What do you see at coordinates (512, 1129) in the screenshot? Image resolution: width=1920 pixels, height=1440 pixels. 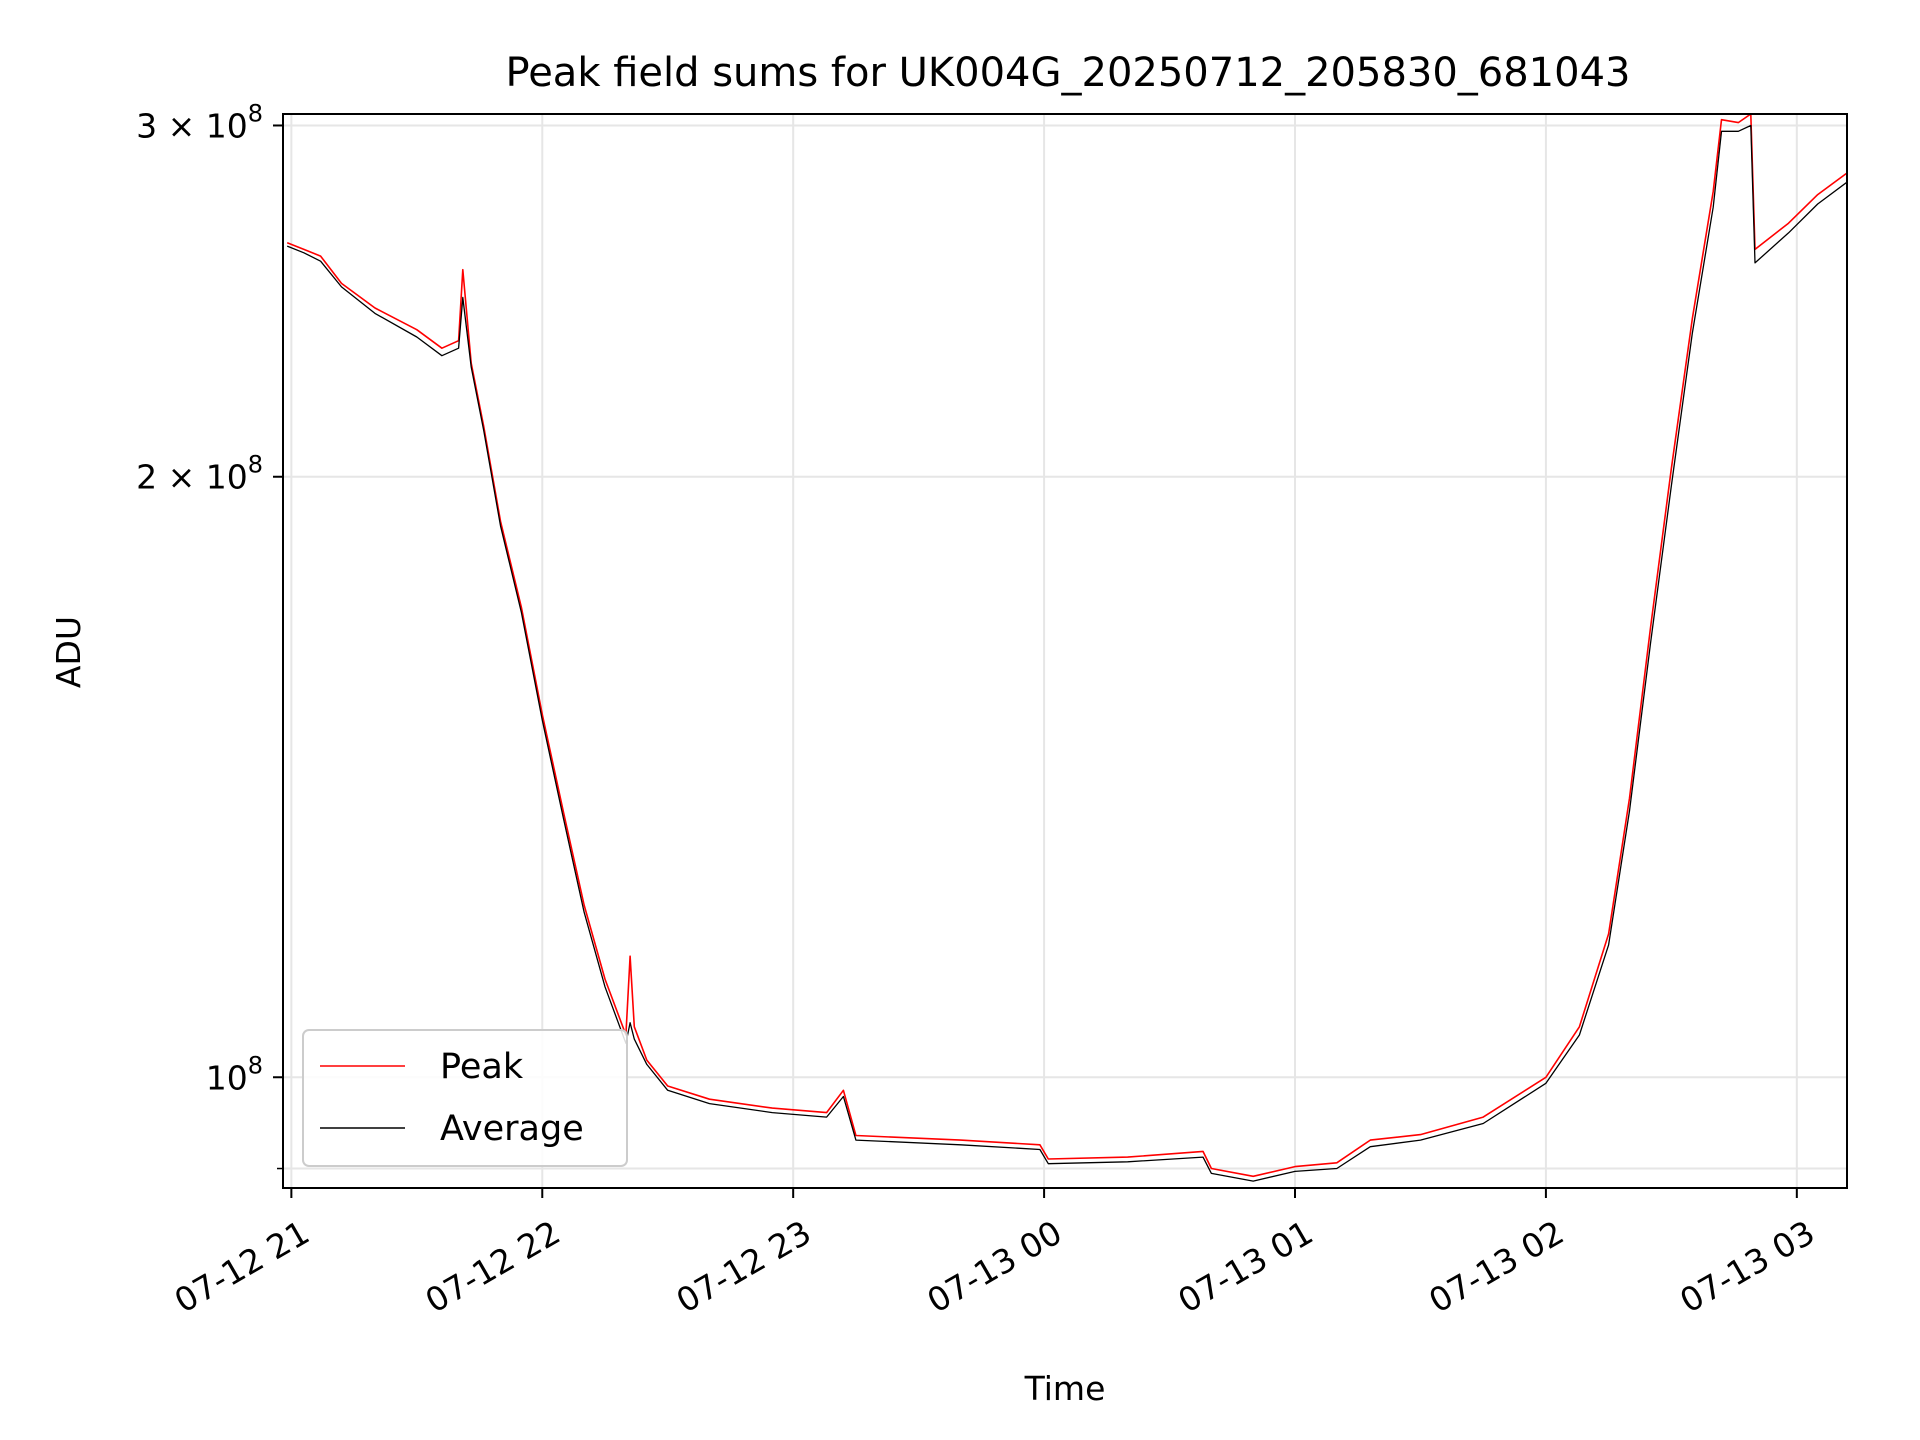 I see `legend-label-average: Average` at bounding box center [512, 1129].